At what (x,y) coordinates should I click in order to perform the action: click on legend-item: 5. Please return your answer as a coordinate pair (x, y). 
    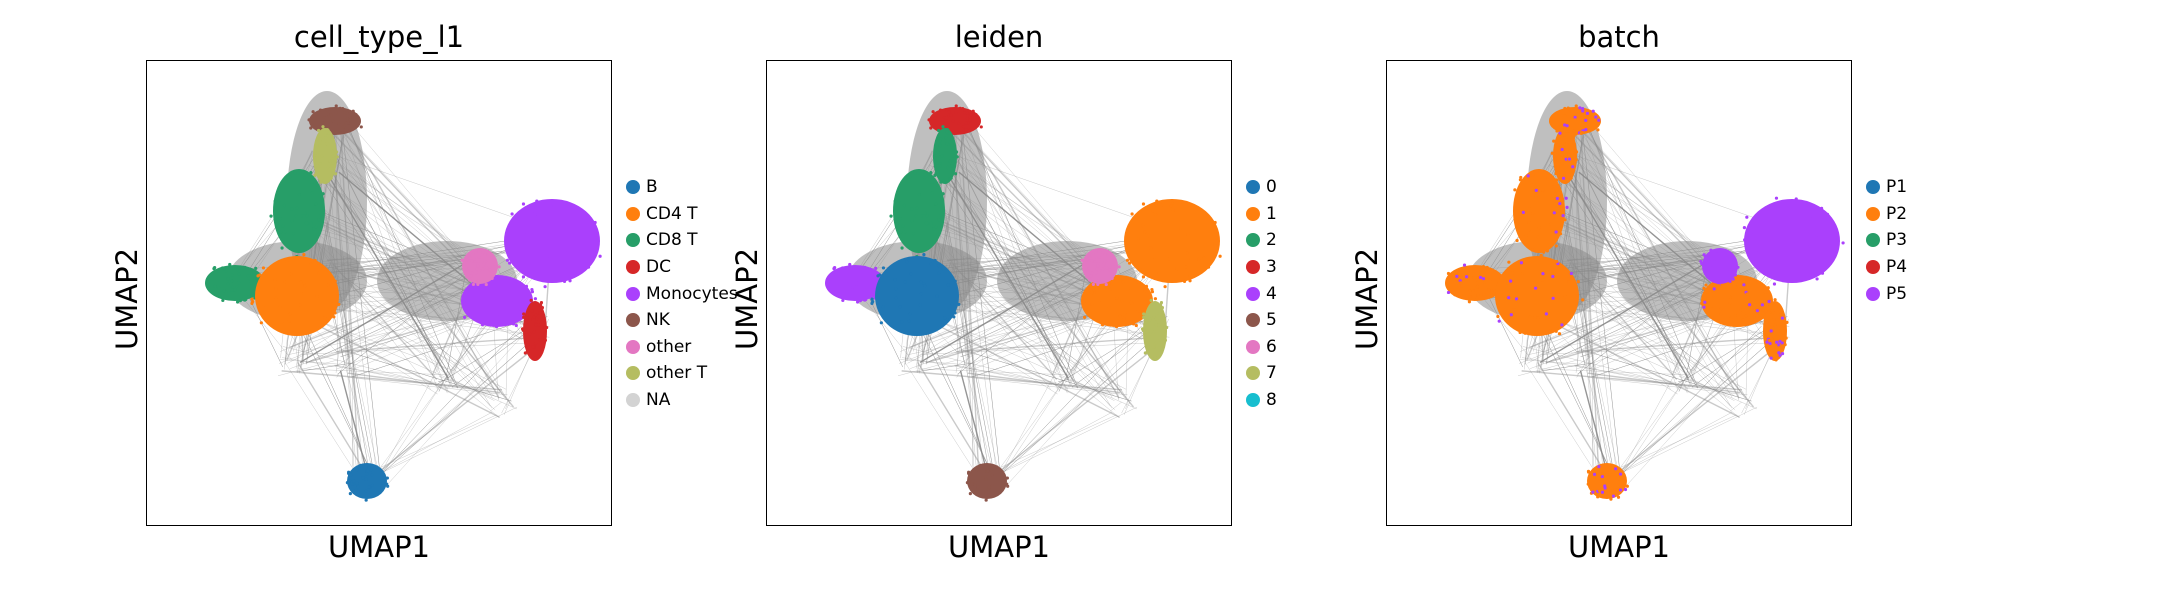
    Looking at the image, I should click on (1261, 320).